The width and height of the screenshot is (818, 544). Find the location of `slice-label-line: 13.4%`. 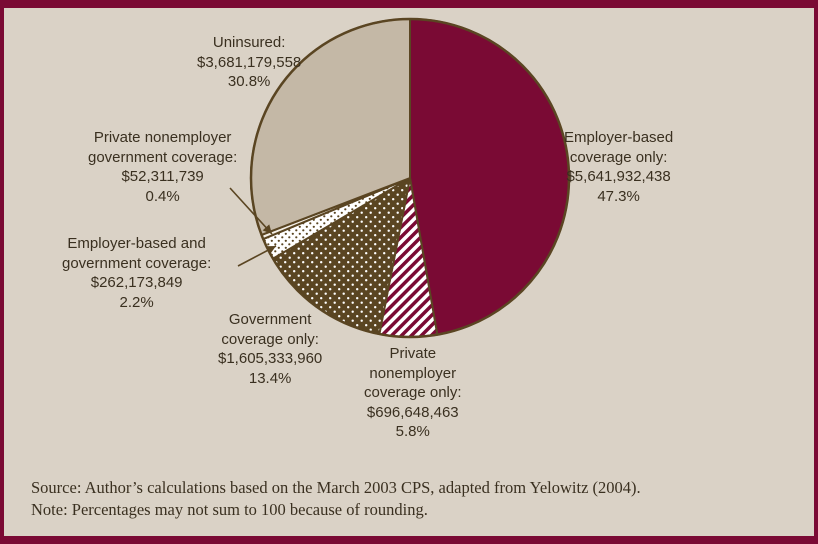

slice-label-line: 13.4% is located at coordinates (270, 378).